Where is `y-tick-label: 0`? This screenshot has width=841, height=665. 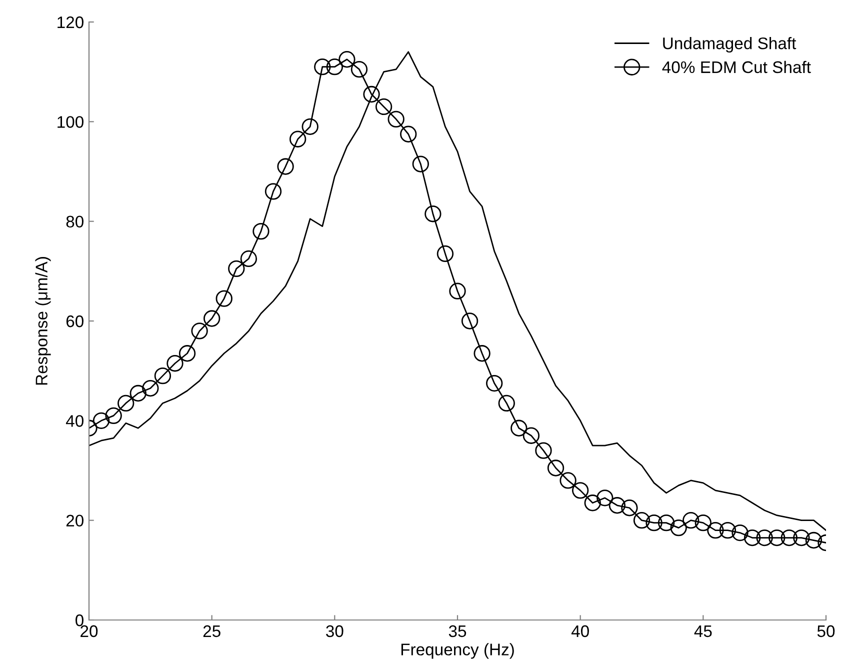 y-tick-label: 0 is located at coordinates (80, 620).